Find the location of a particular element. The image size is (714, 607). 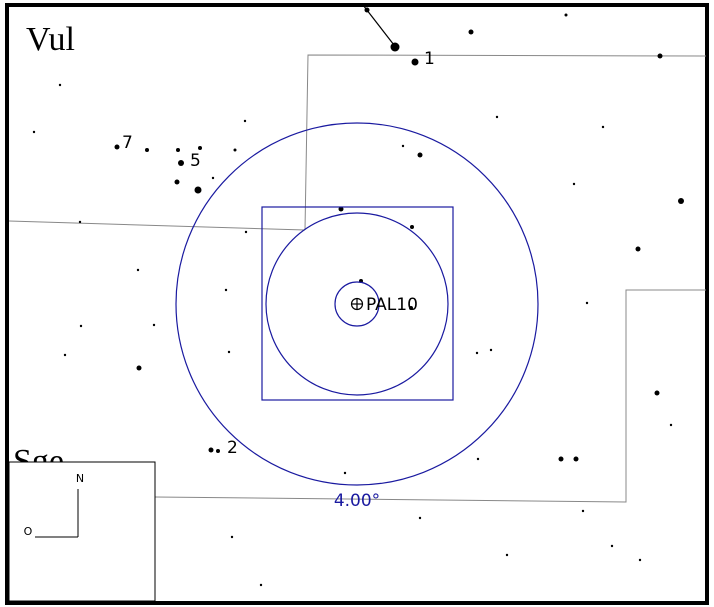

boundary is located at coordinates (157, 225).